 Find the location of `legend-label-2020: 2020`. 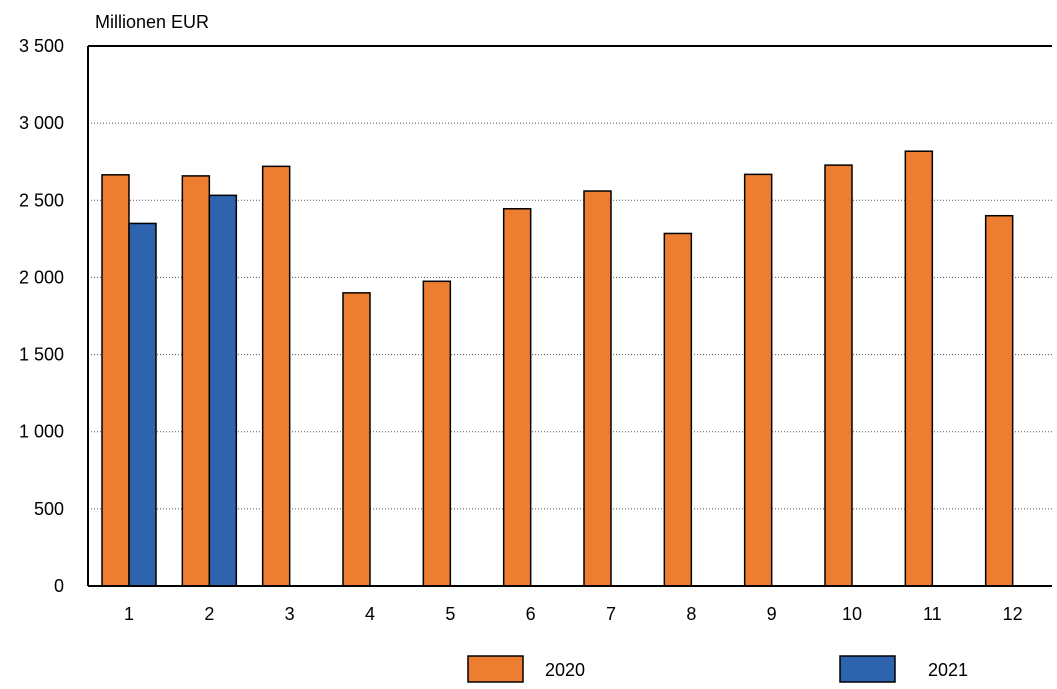

legend-label-2020: 2020 is located at coordinates (565, 670).